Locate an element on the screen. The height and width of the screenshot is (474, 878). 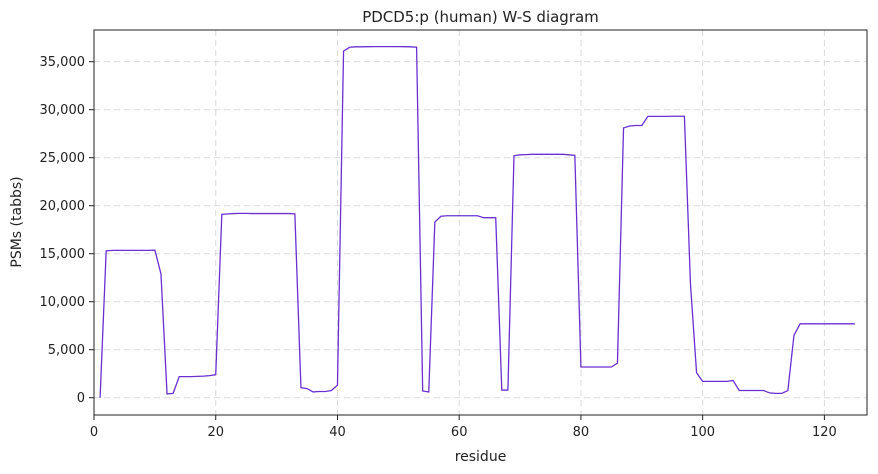
x-tick-label: 60 is located at coordinates (459, 432).